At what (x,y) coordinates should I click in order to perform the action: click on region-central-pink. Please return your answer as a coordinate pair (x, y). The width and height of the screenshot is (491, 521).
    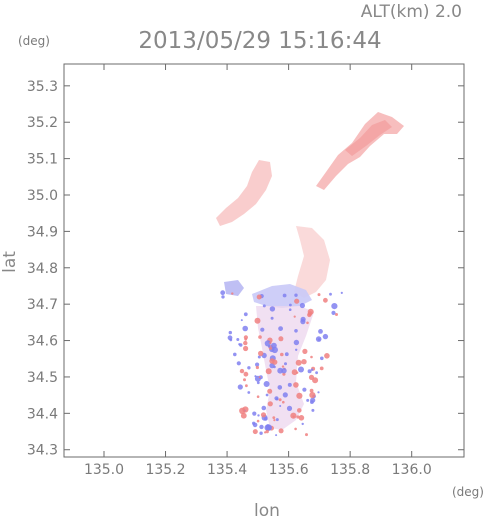
    Looking at the image, I should click on (312, 262).